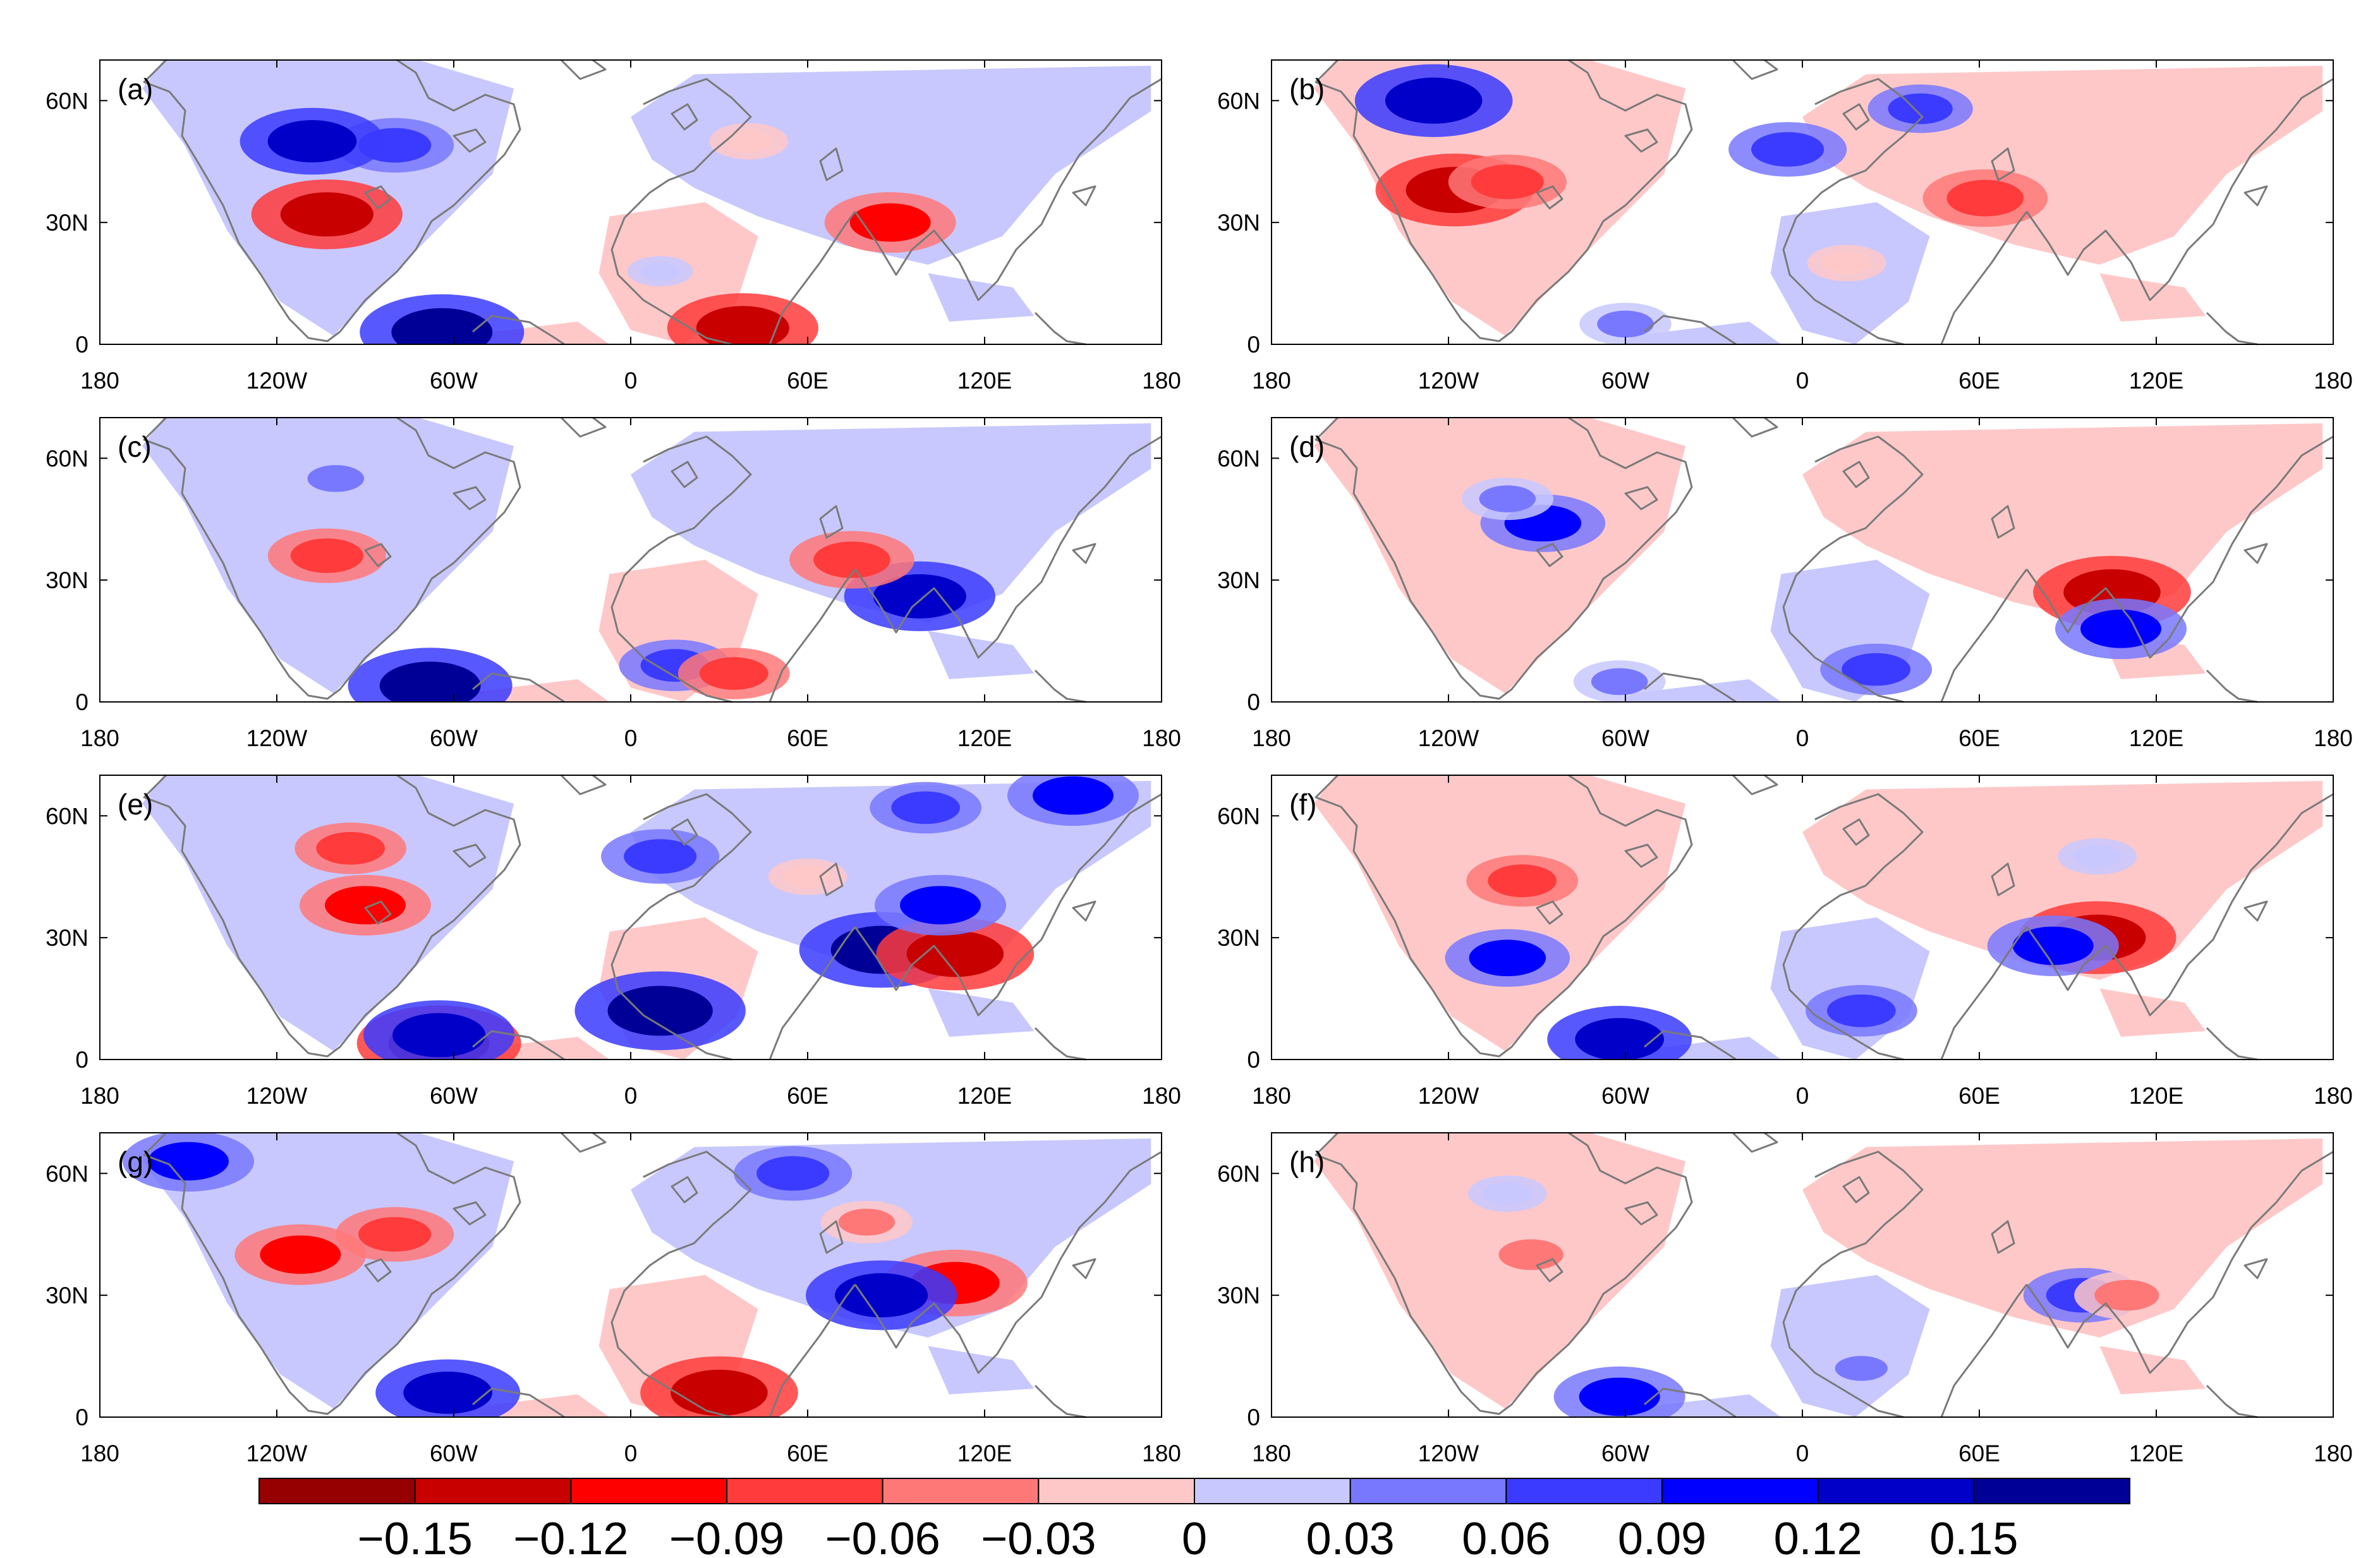 The width and height of the screenshot is (2380, 1558). I want to click on map-panel: 180 120W 60W 0 60E 120E 180 0 30N 60N (f), so click(1785, 941).